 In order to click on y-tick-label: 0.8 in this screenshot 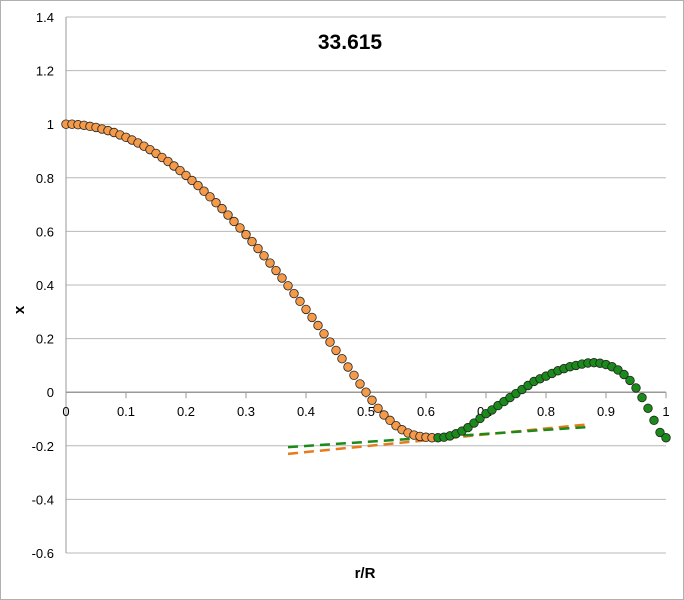, I will do `click(45, 178)`.